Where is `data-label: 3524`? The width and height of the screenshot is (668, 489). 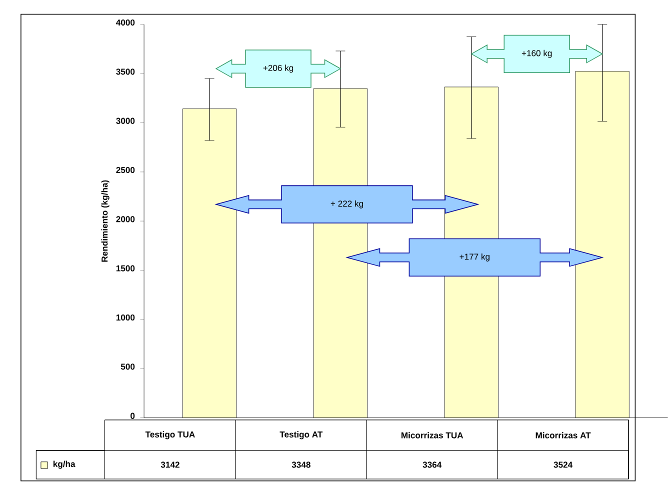
data-label: 3524 is located at coordinates (563, 465).